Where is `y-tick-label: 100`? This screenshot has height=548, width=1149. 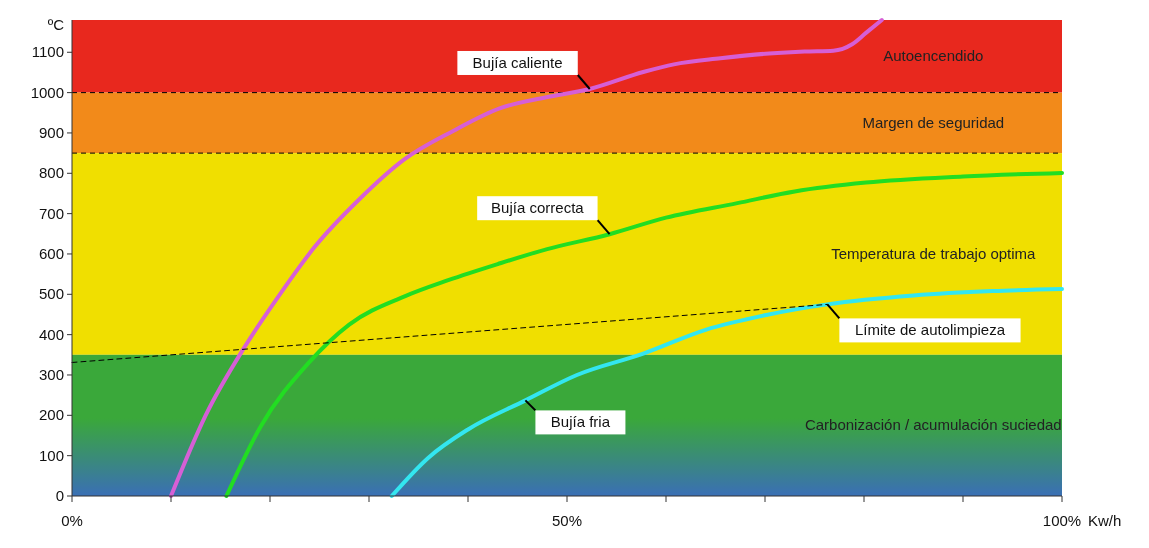
y-tick-label: 100 is located at coordinates (51, 455).